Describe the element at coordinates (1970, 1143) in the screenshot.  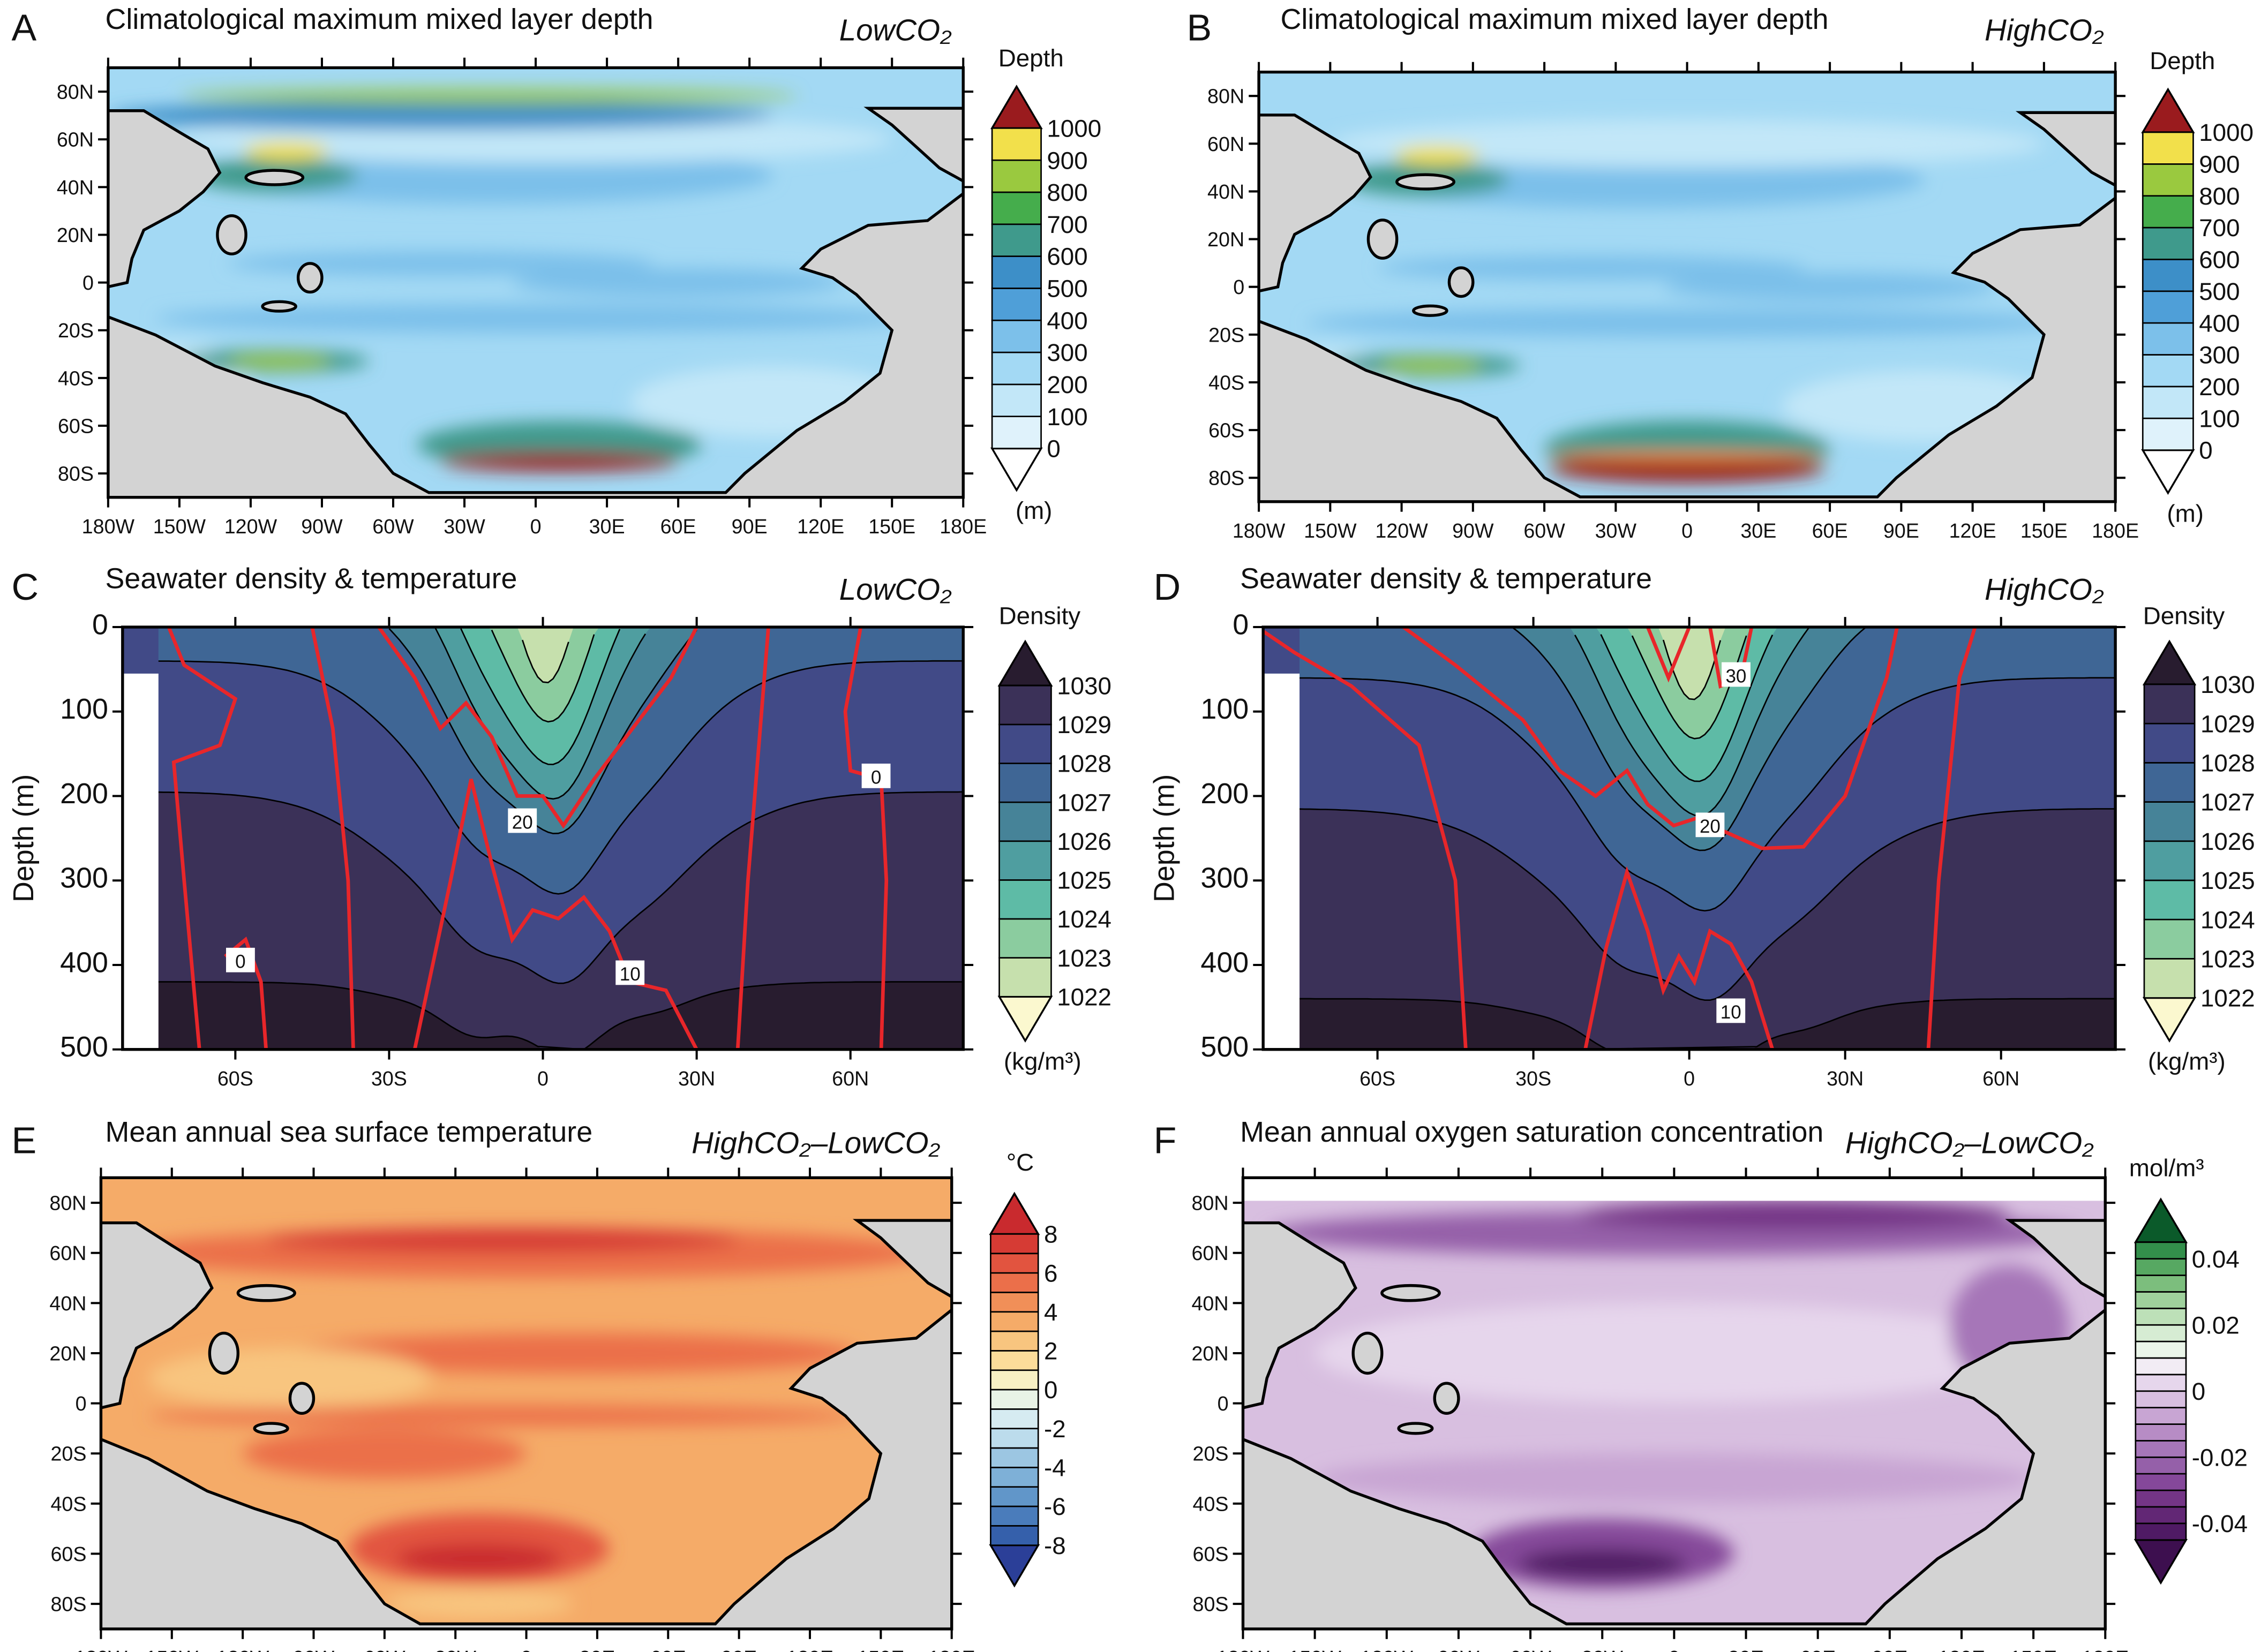
I see `scenario-label: HighCO₂–LowCO₂` at that location.